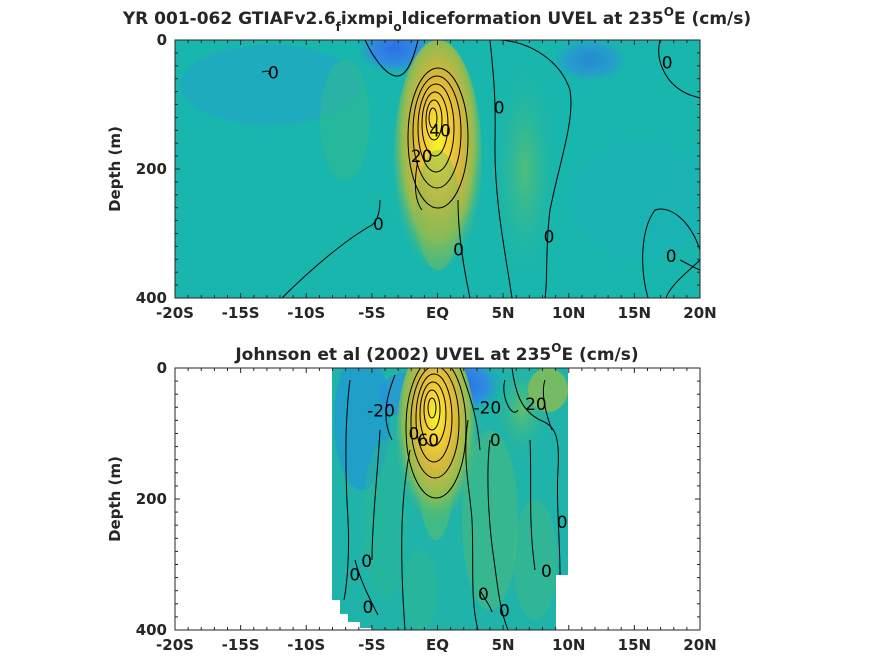 Image resolution: width=875 pixels, height=656 pixels. What do you see at coordinates (428, 441) in the screenshot?
I see `contour-label: 60` at bounding box center [428, 441].